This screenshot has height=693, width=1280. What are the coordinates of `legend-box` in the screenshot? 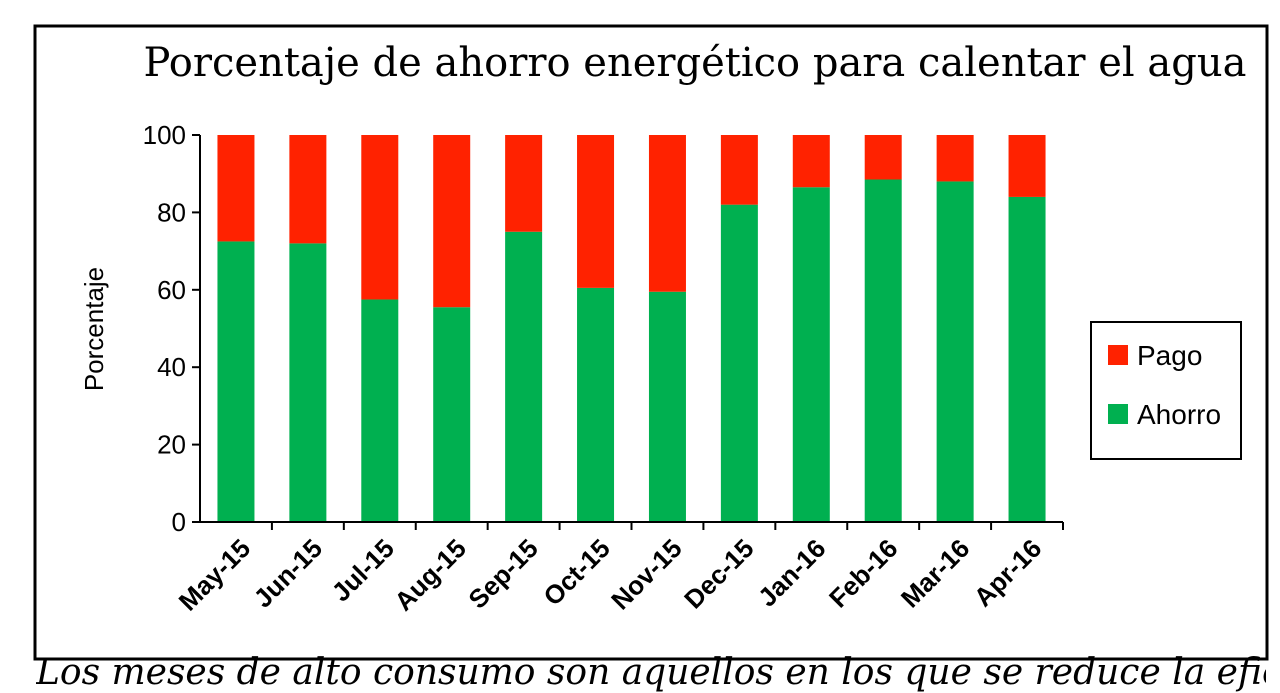 It's located at (1166, 390).